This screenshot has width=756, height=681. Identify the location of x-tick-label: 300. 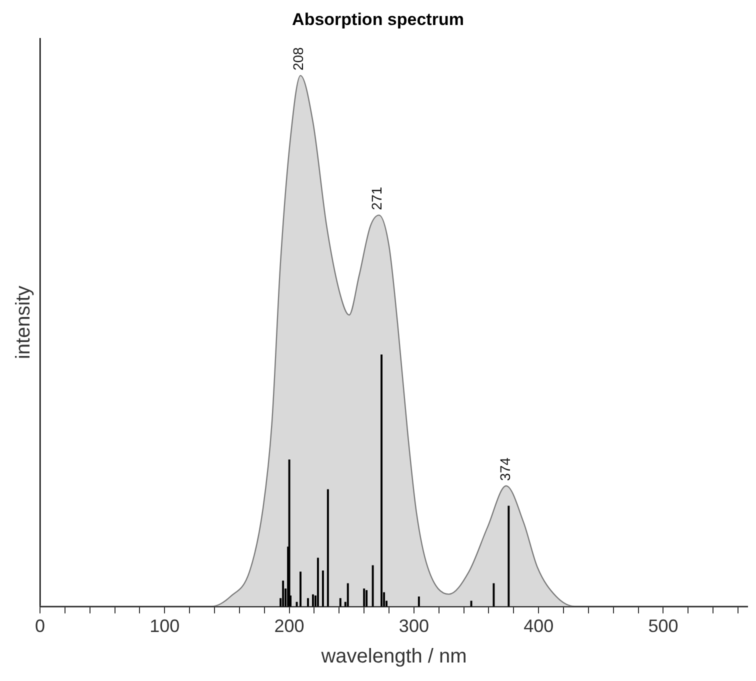
(413, 626).